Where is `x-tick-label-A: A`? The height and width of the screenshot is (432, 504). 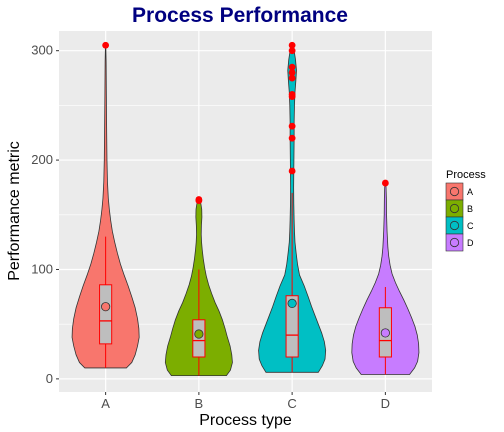 x-tick-label-A: A is located at coordinates (105, 403).